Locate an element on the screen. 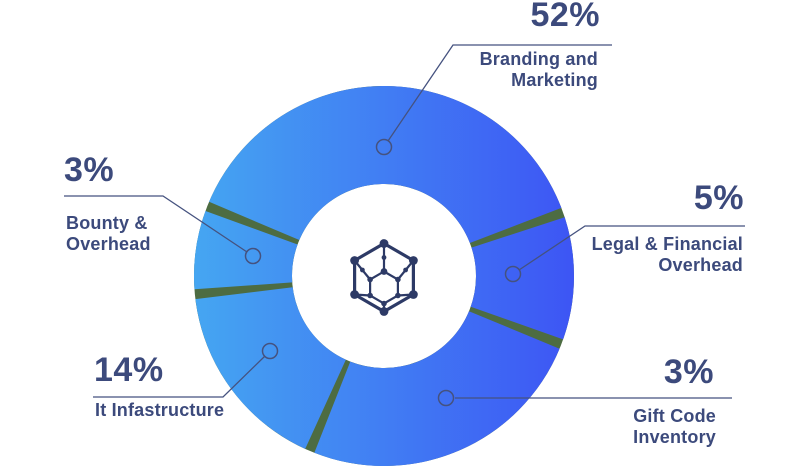 This screenshot has height=471, width=810. legal-percent: 5% is located at coordinates (718, 198).